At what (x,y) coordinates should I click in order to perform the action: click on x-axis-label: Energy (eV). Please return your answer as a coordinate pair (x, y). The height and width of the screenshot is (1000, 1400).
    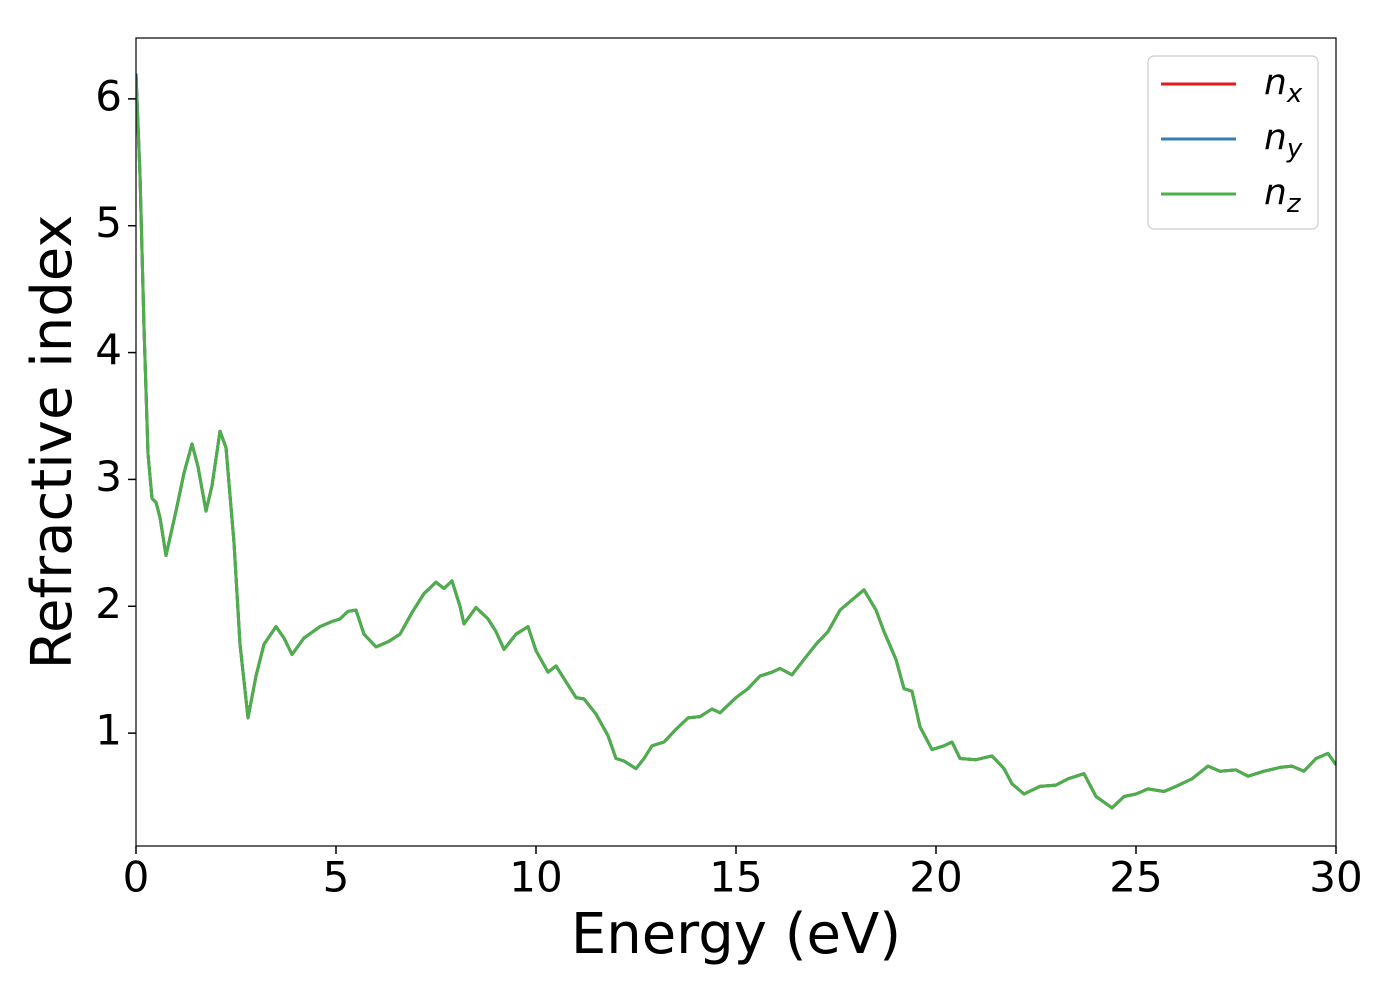
    Looking at the image, I should click on (736, 934).